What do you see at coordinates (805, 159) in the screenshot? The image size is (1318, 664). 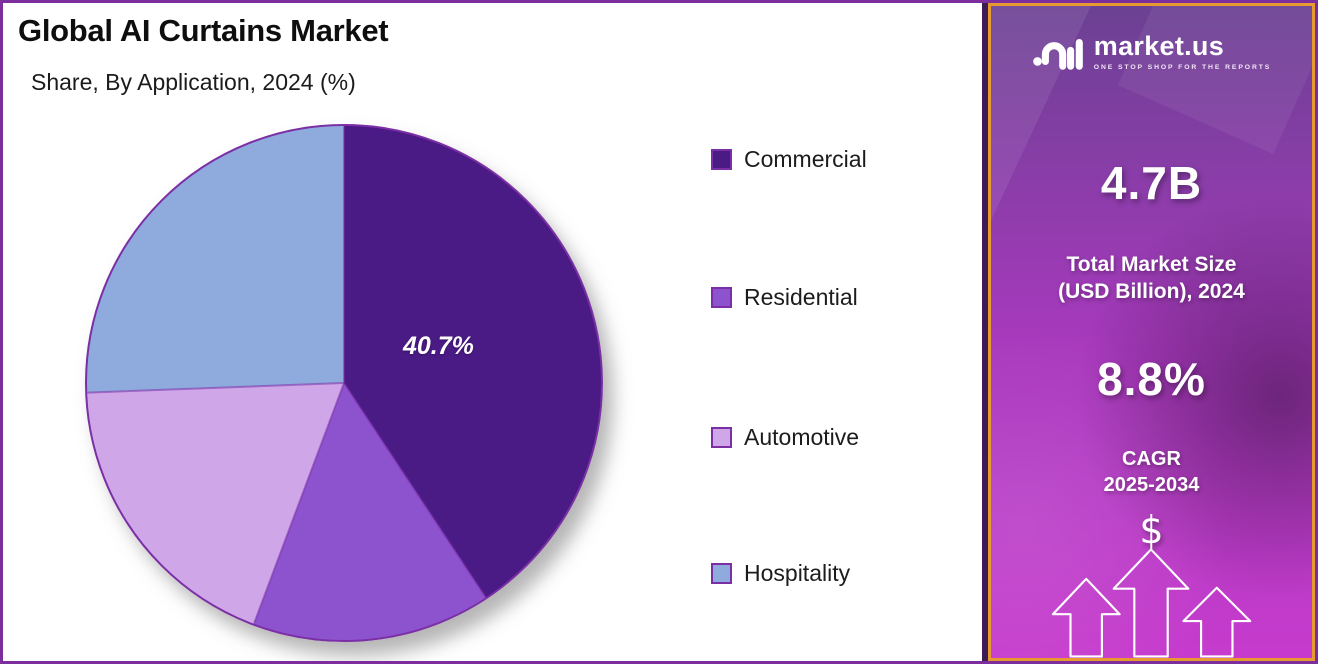 I see `legend-label-commercial: Commercial` at bounding box center [805, 159].